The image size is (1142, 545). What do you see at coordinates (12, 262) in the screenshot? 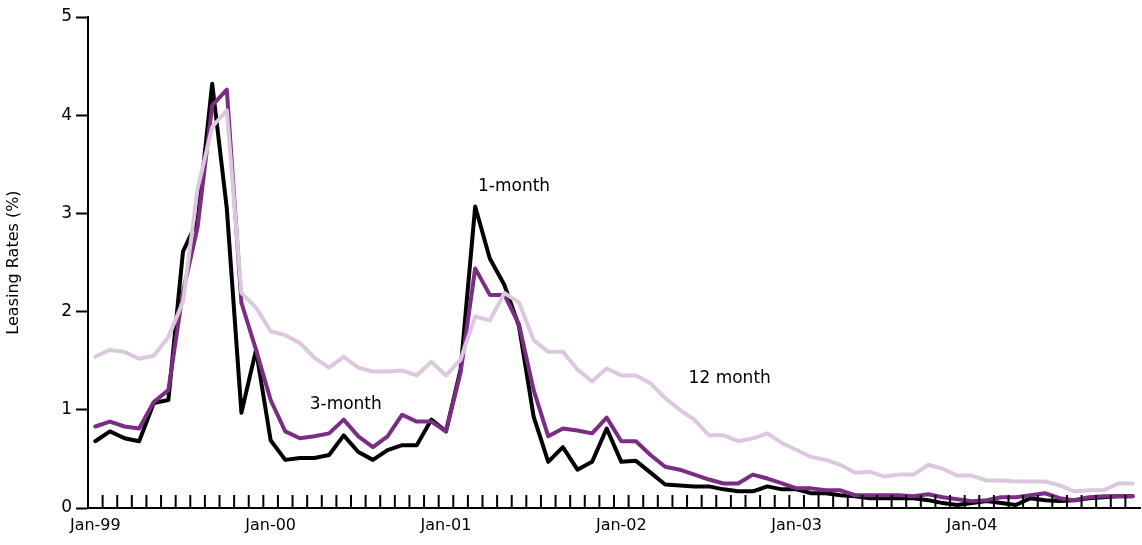
I see `y-axis-title: Leasing Rates (%)` at bounding box center [12, 262].